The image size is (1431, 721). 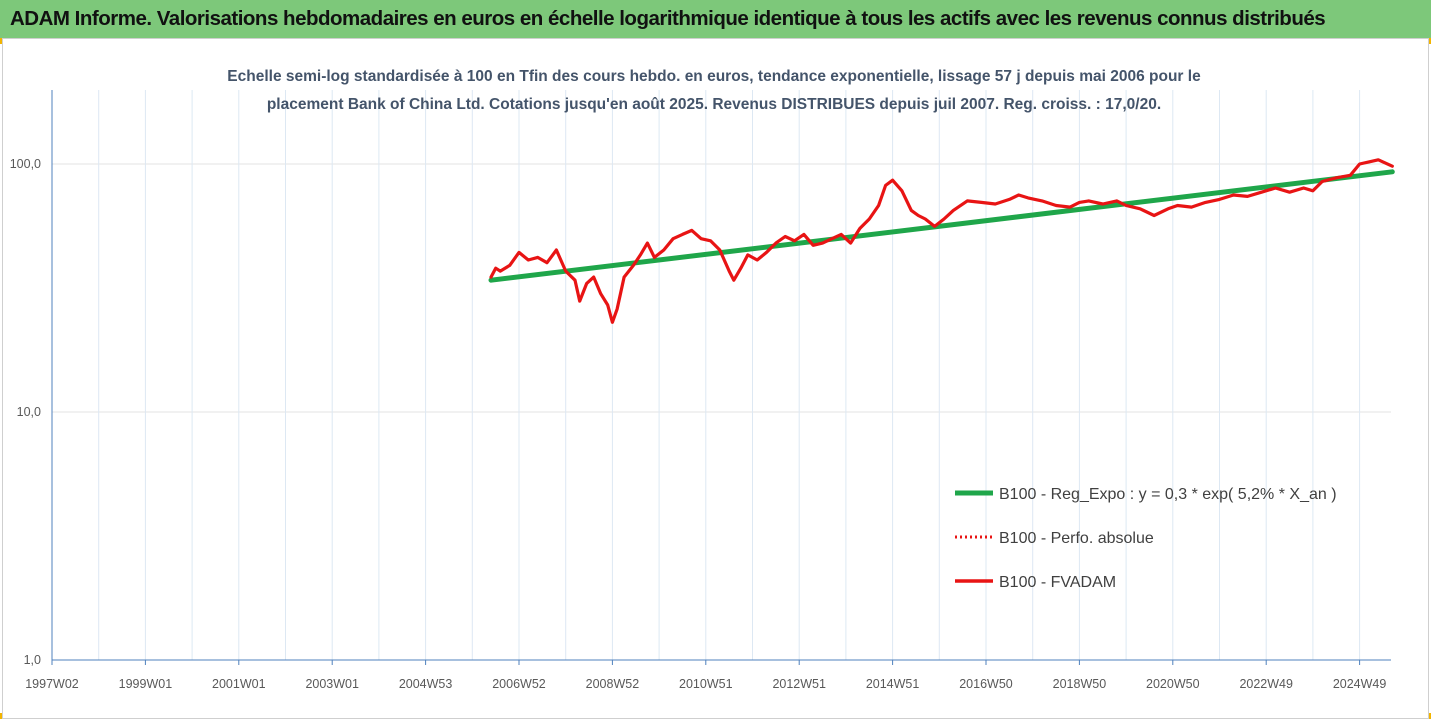 What do you see at coordinates (1266, 684) in the screenshot?
I see `x-tick-label: 2022W49` at bounding box center [1266, 684].